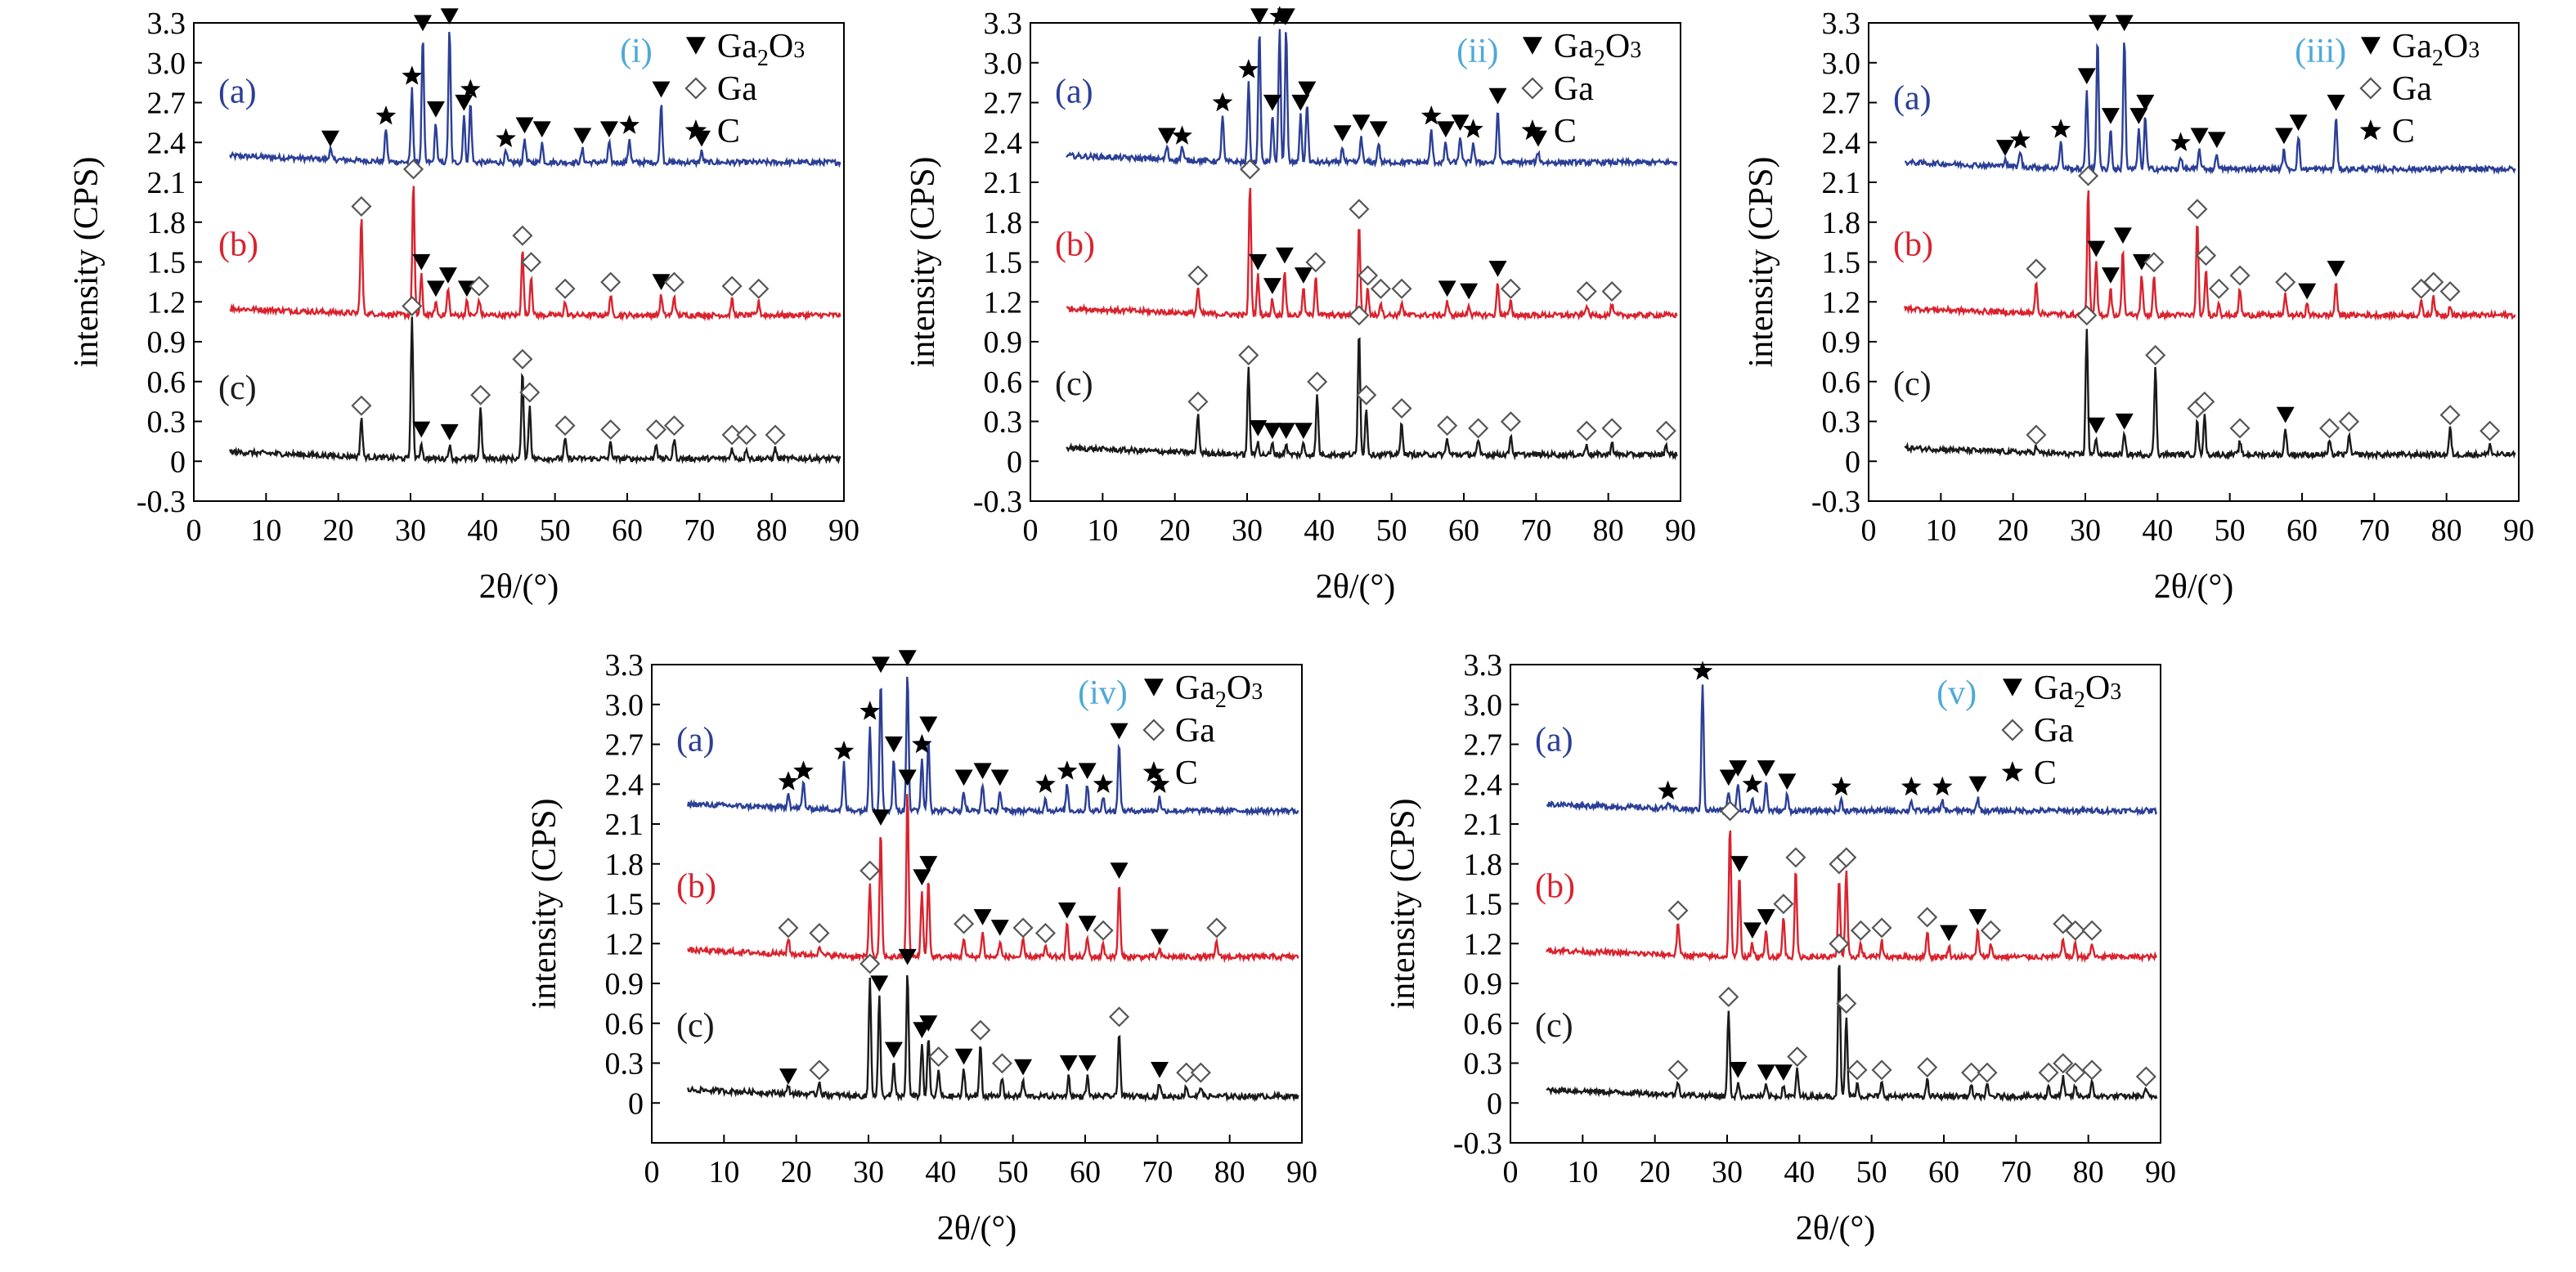  I want to click on series-line-a, so click(1852, 750).